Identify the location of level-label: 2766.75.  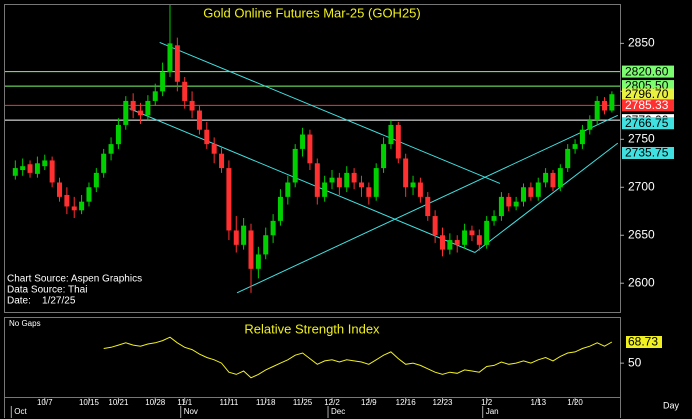
(647, 123).